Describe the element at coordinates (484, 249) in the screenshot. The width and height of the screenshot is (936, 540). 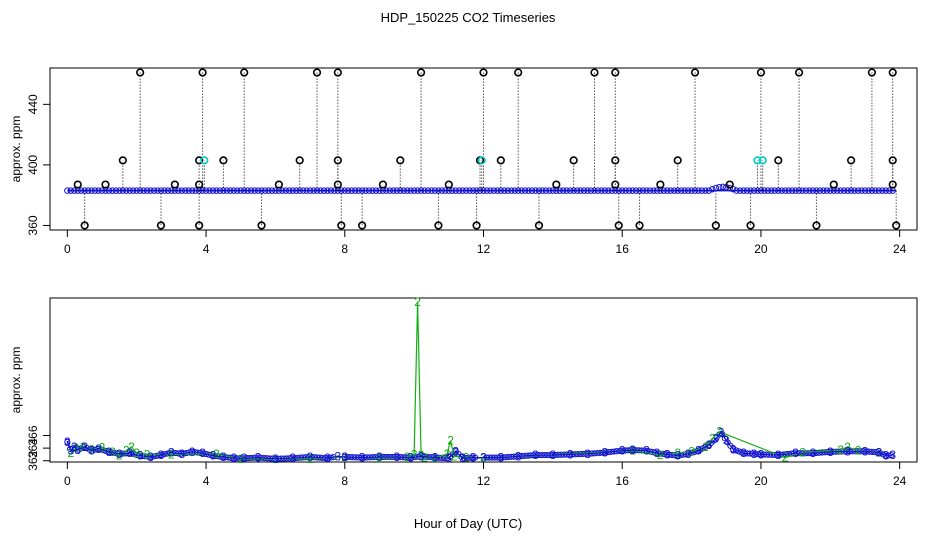
I see `top-x-tick-label: 12` at that location.